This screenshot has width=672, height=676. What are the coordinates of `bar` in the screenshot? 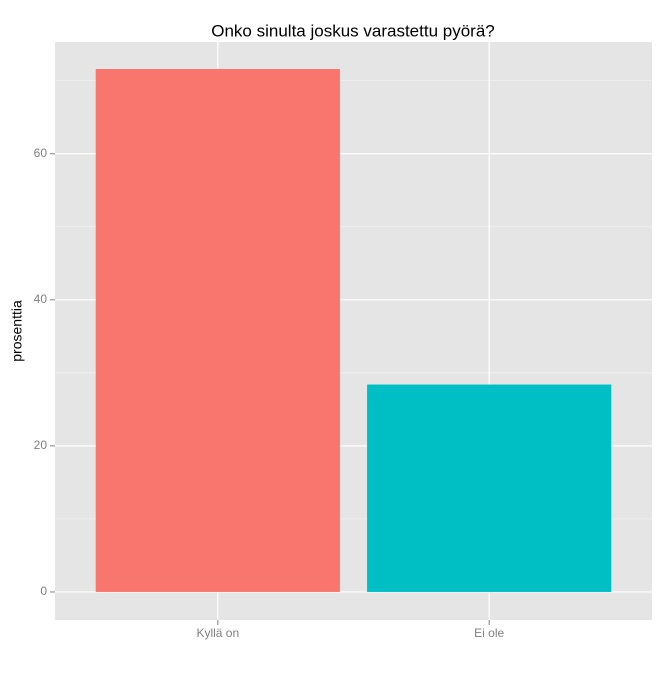 It's located at (489, 488).